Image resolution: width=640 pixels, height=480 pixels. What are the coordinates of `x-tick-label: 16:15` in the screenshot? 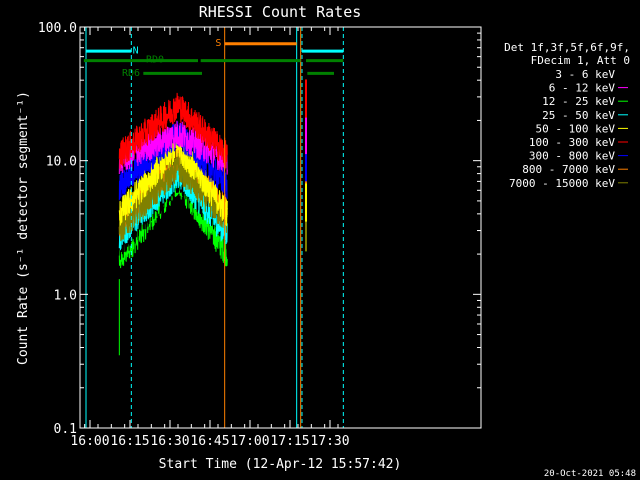 It's located at (129, 441).